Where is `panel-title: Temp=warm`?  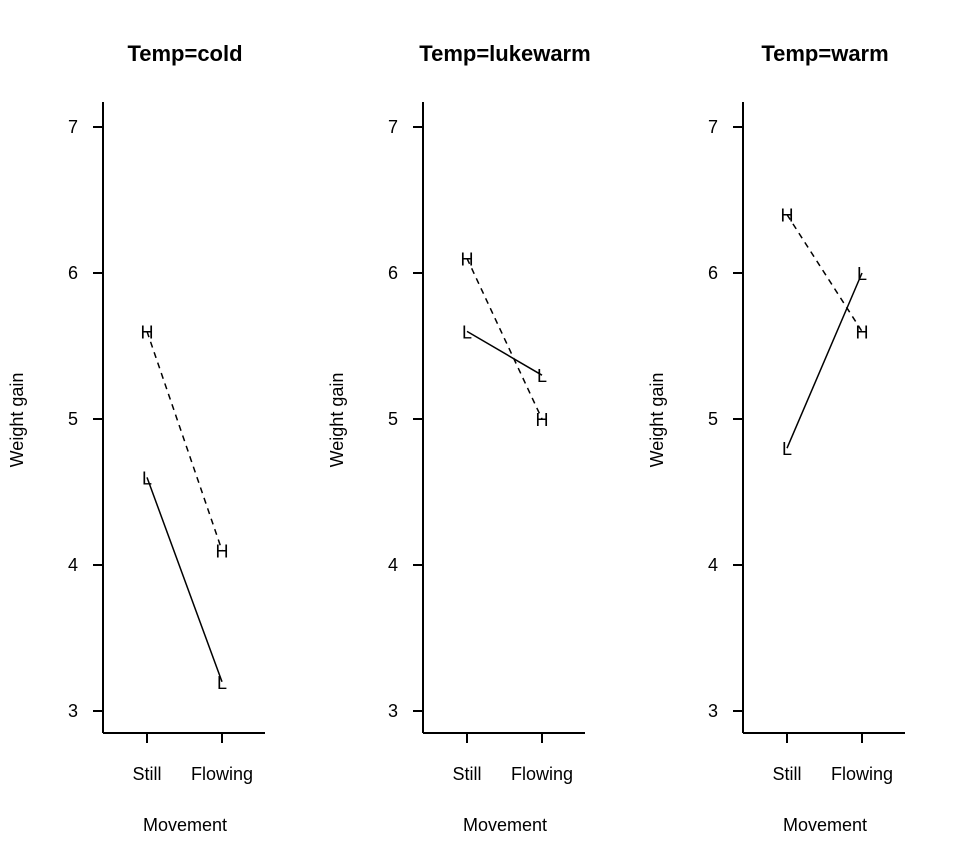 panel-title: Temp=warm is located at coordinates (824, 53).